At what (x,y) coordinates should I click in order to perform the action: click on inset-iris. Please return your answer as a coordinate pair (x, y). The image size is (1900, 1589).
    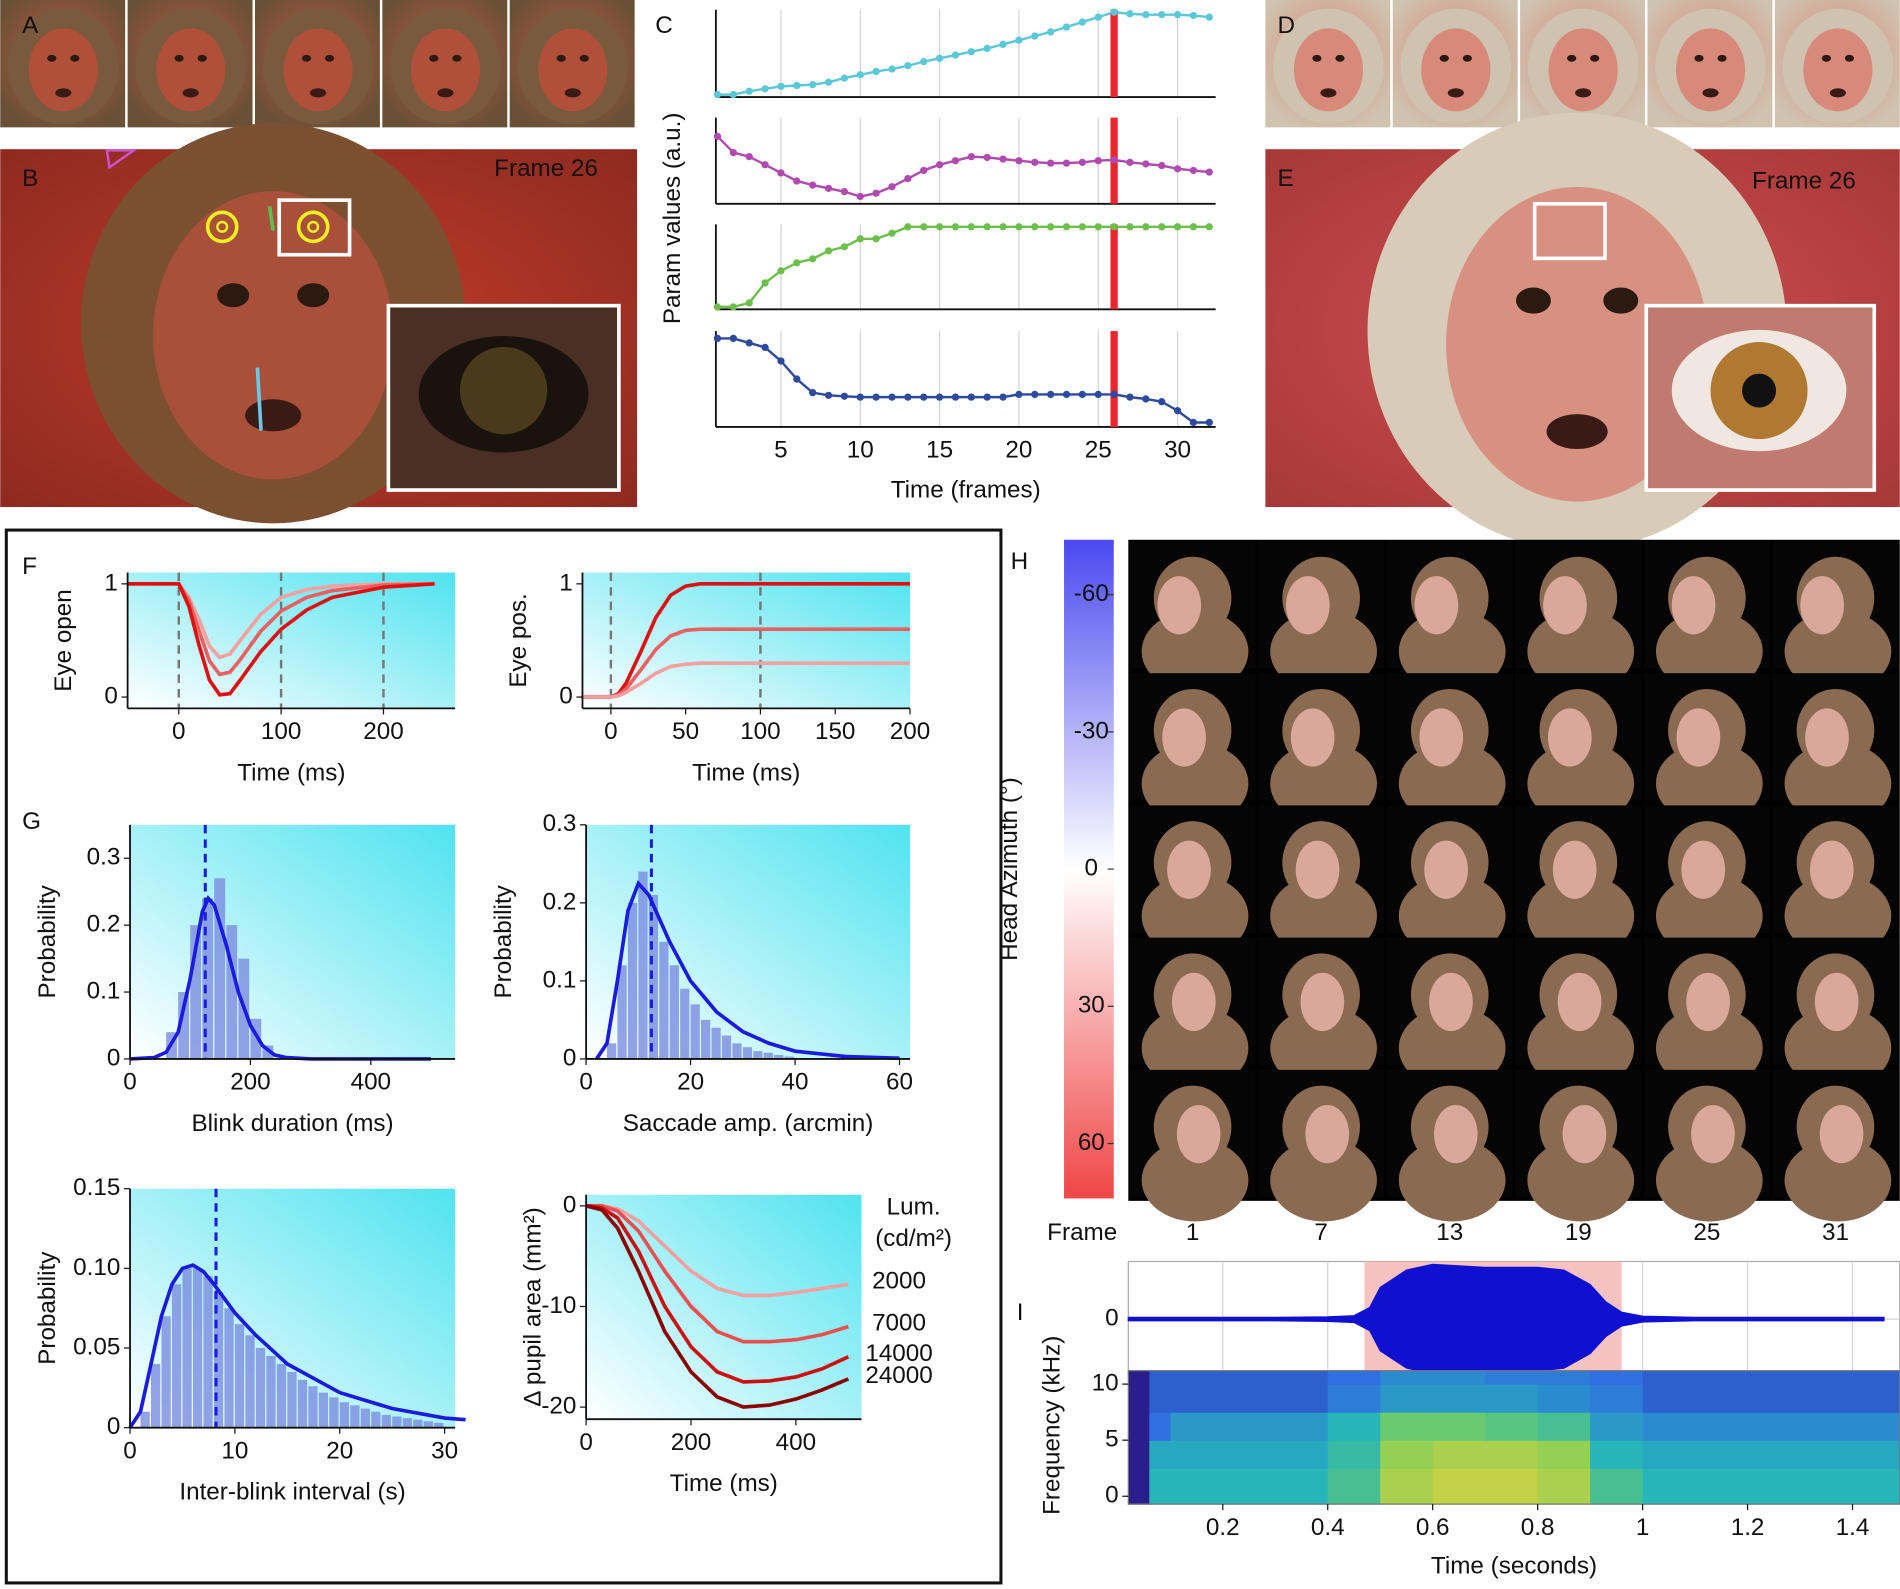
    Looking at the image, I should click on (503, 390).